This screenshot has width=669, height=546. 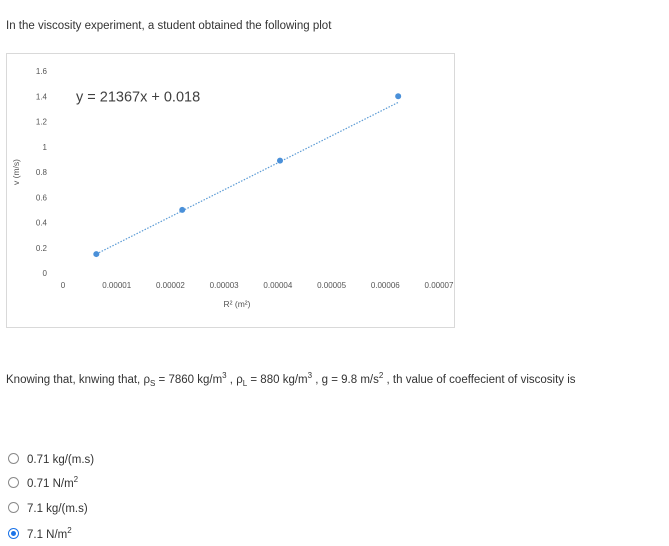 I want to click on answer-option-4: 7.1 N/m2, so click(x=40, y=533).